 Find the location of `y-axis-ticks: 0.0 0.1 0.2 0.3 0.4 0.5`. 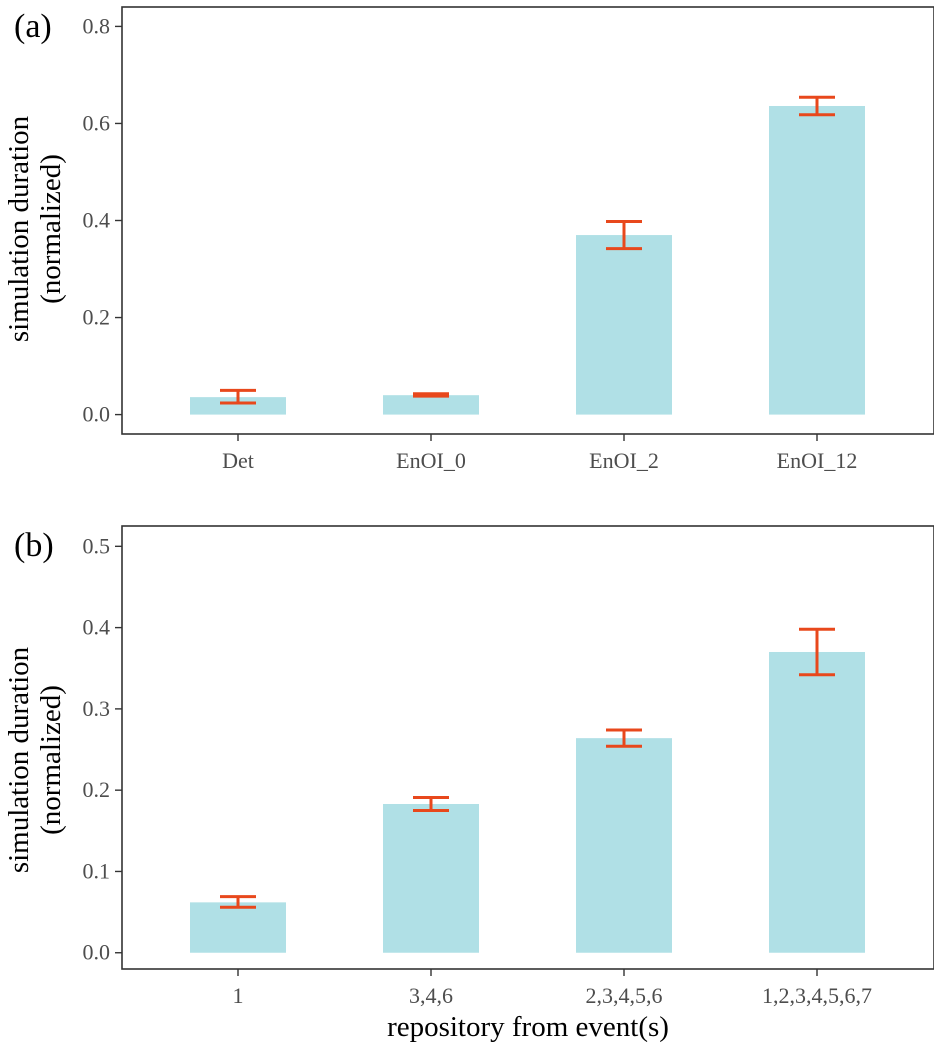

y-axis-ticks: 0.0 0.1 0.2 0.3 0.4 0.5 is located at coordinates (102, 749).